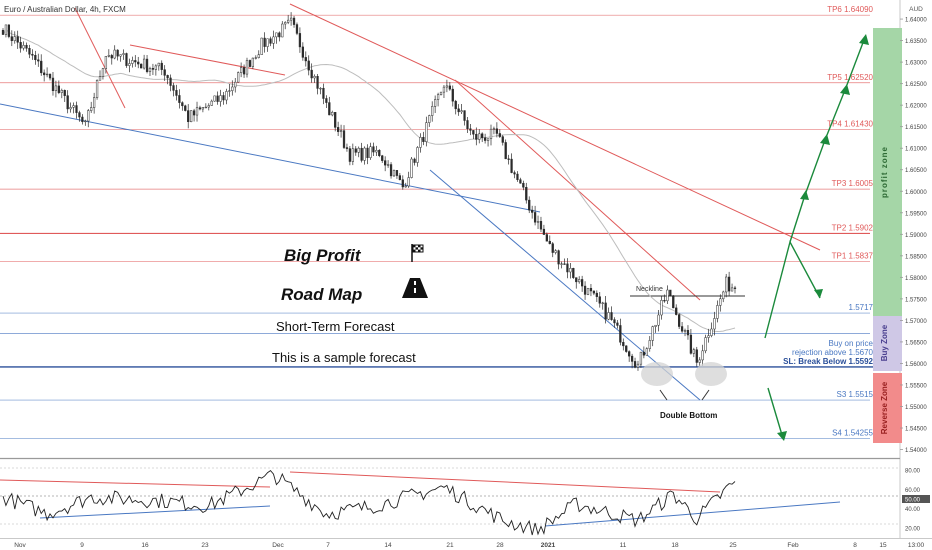 This screenshot has height=550, width=932. I want to click on level-label: TP4 1.61430, so click(850, 124).